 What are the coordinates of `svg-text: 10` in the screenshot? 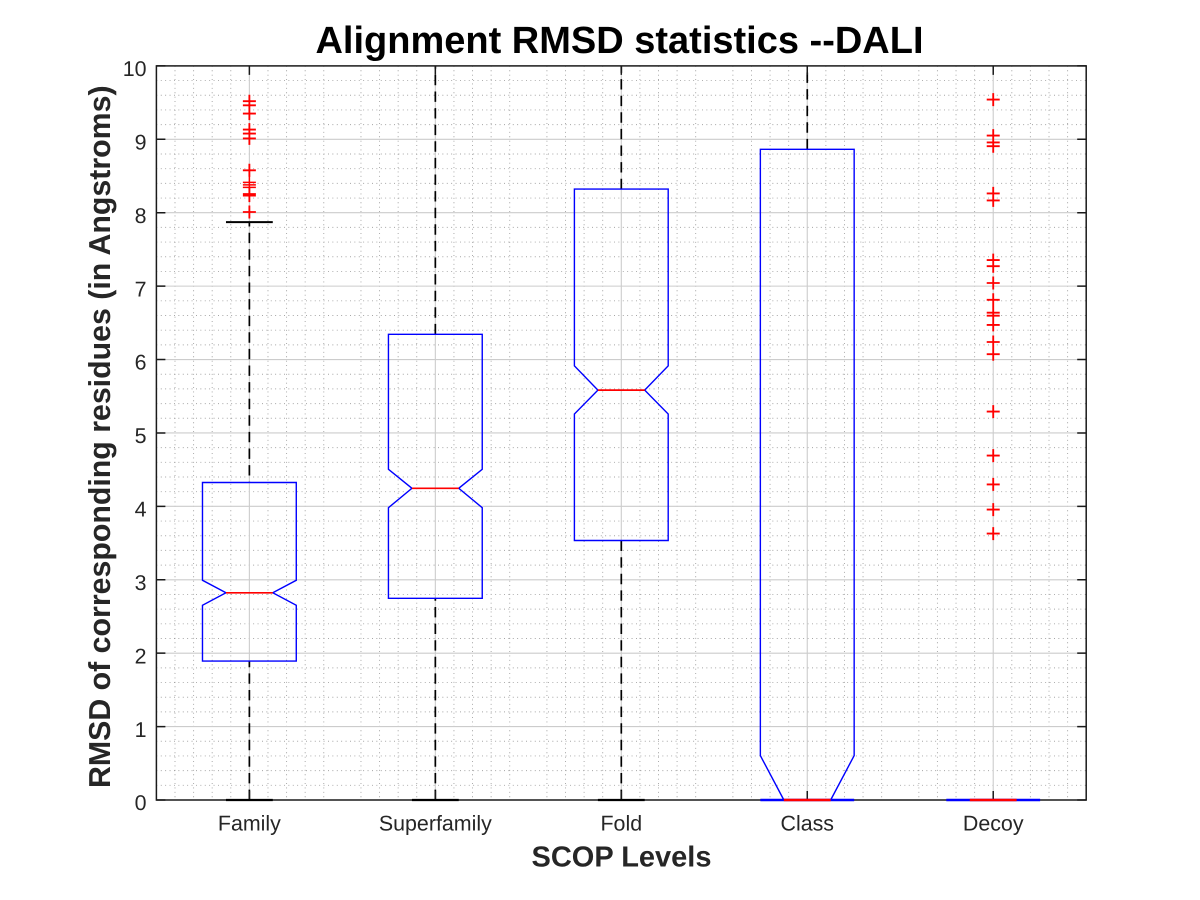 It's located at (135, 69).